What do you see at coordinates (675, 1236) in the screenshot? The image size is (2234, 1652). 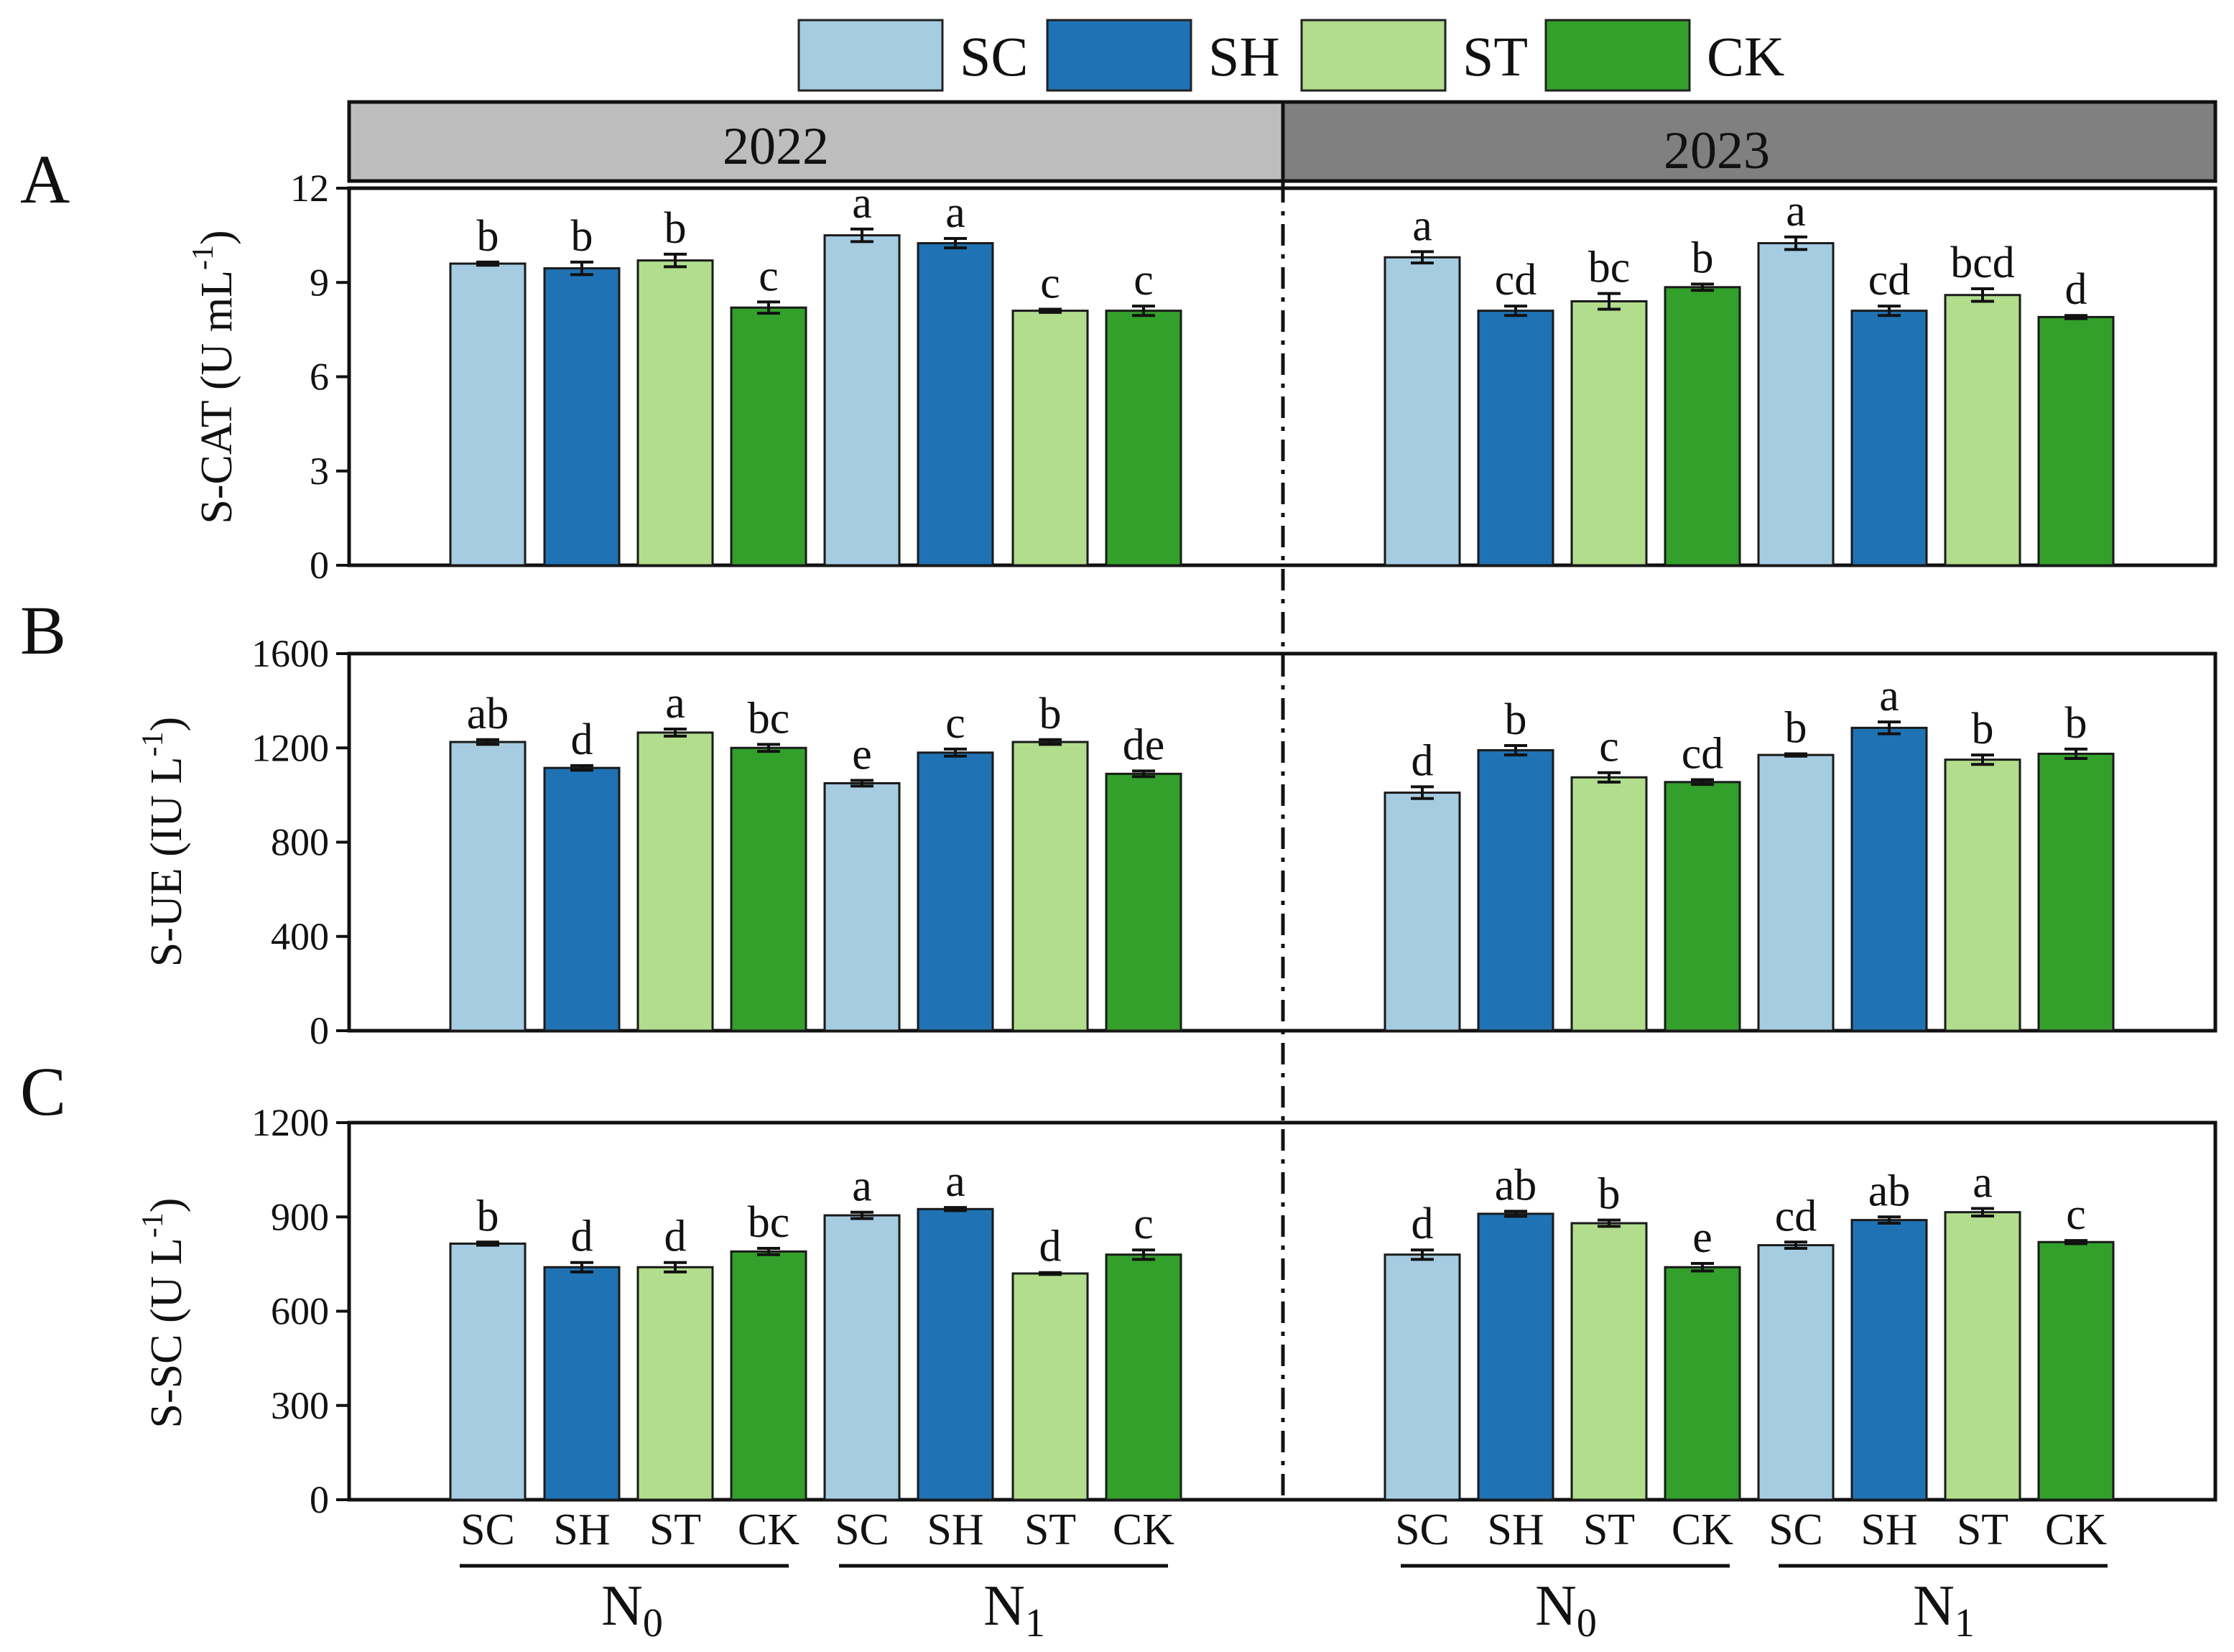 I see `sig-letter-c-2: d` at bounding box center [675, 1236].